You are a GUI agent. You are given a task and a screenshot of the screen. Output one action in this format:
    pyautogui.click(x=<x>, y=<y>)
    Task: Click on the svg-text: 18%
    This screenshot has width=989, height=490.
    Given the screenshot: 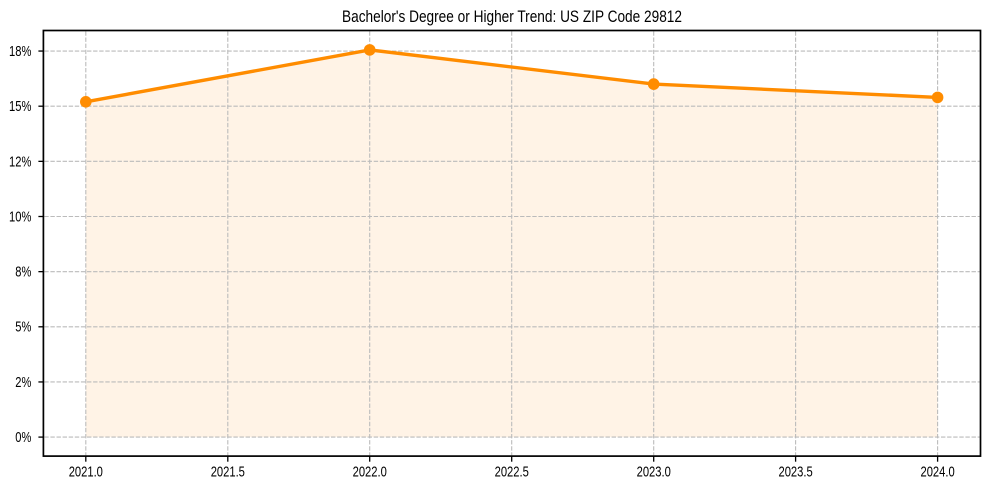 What is the action you would take?
    pyautogui.click(x=20, y=52)
    